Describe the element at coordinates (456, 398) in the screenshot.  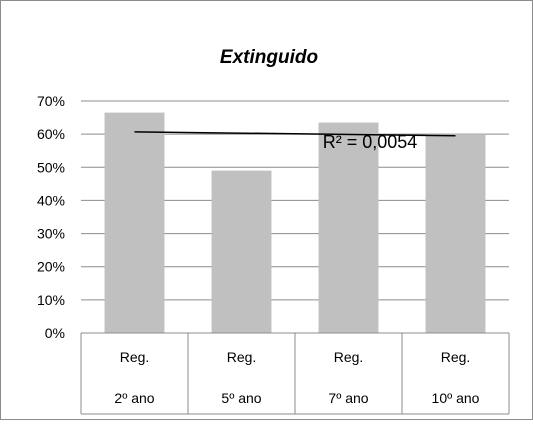
I see `category-label-line2: 10º ano` at that location.